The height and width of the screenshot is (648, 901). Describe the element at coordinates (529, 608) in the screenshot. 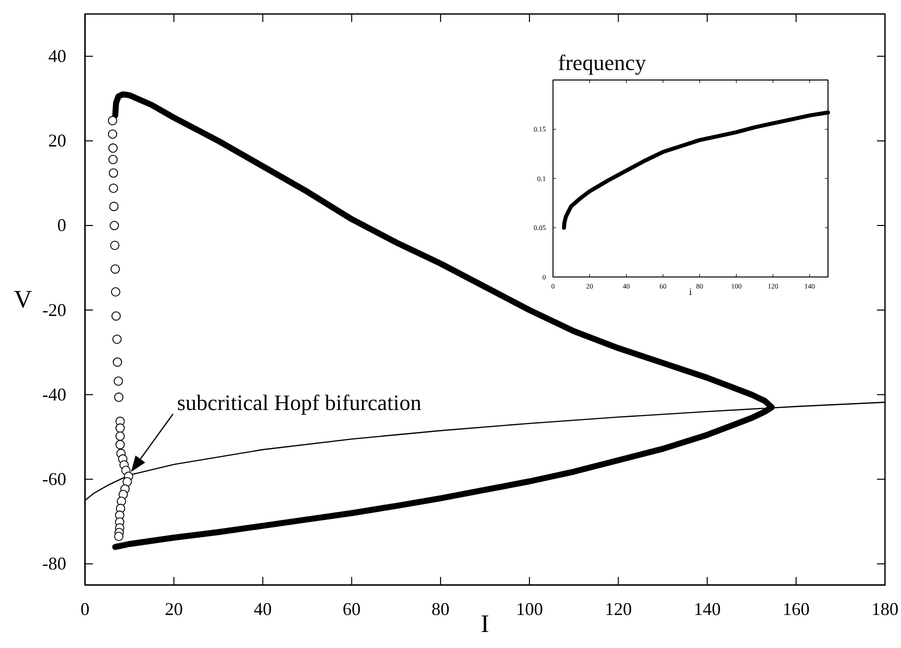

I see `x-tick-label: 100` at that location.